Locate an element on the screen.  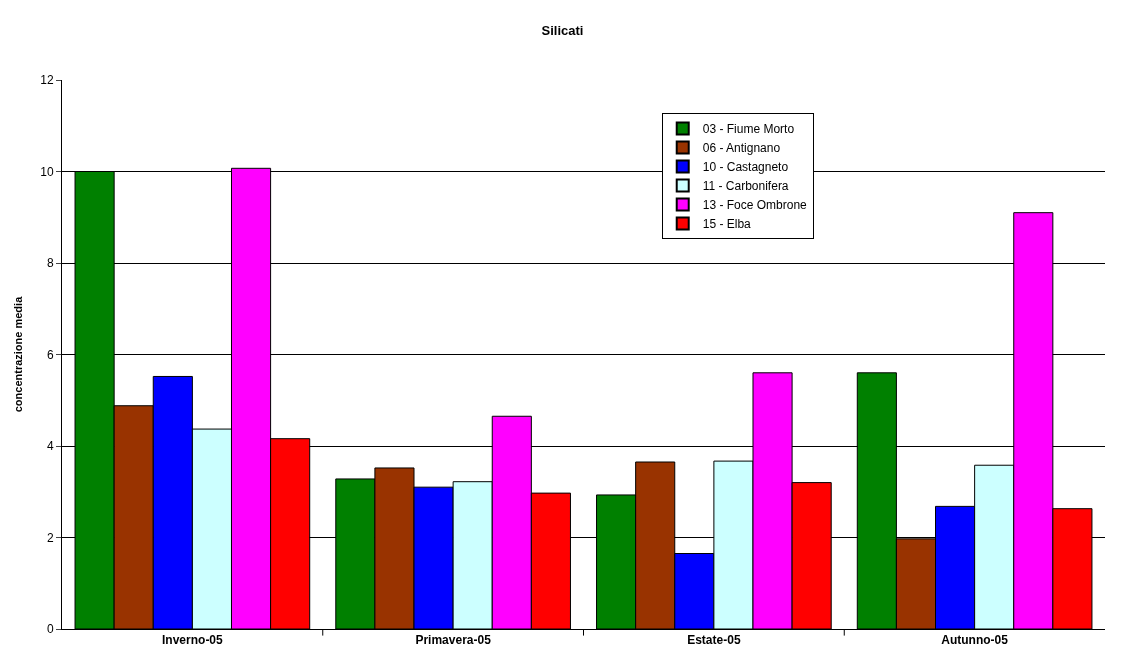
y-tick-label: 12 is located at coordinates (47, 80).